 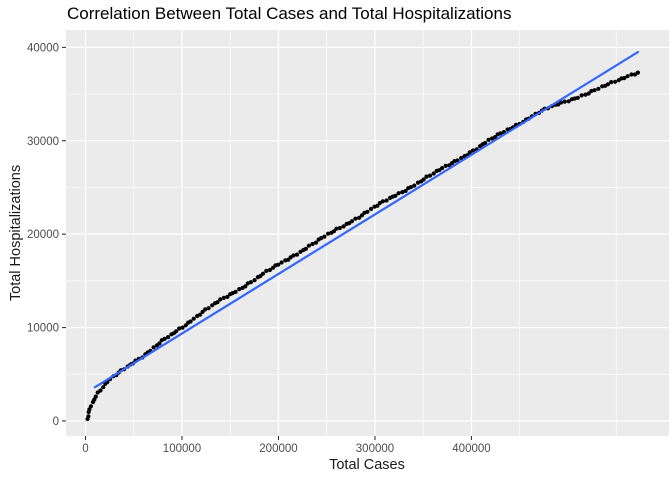 What do you see at coordinates (85, 449) in the screenshot?
I see `x-tick-label: 0` at bounding box center [85, 449].